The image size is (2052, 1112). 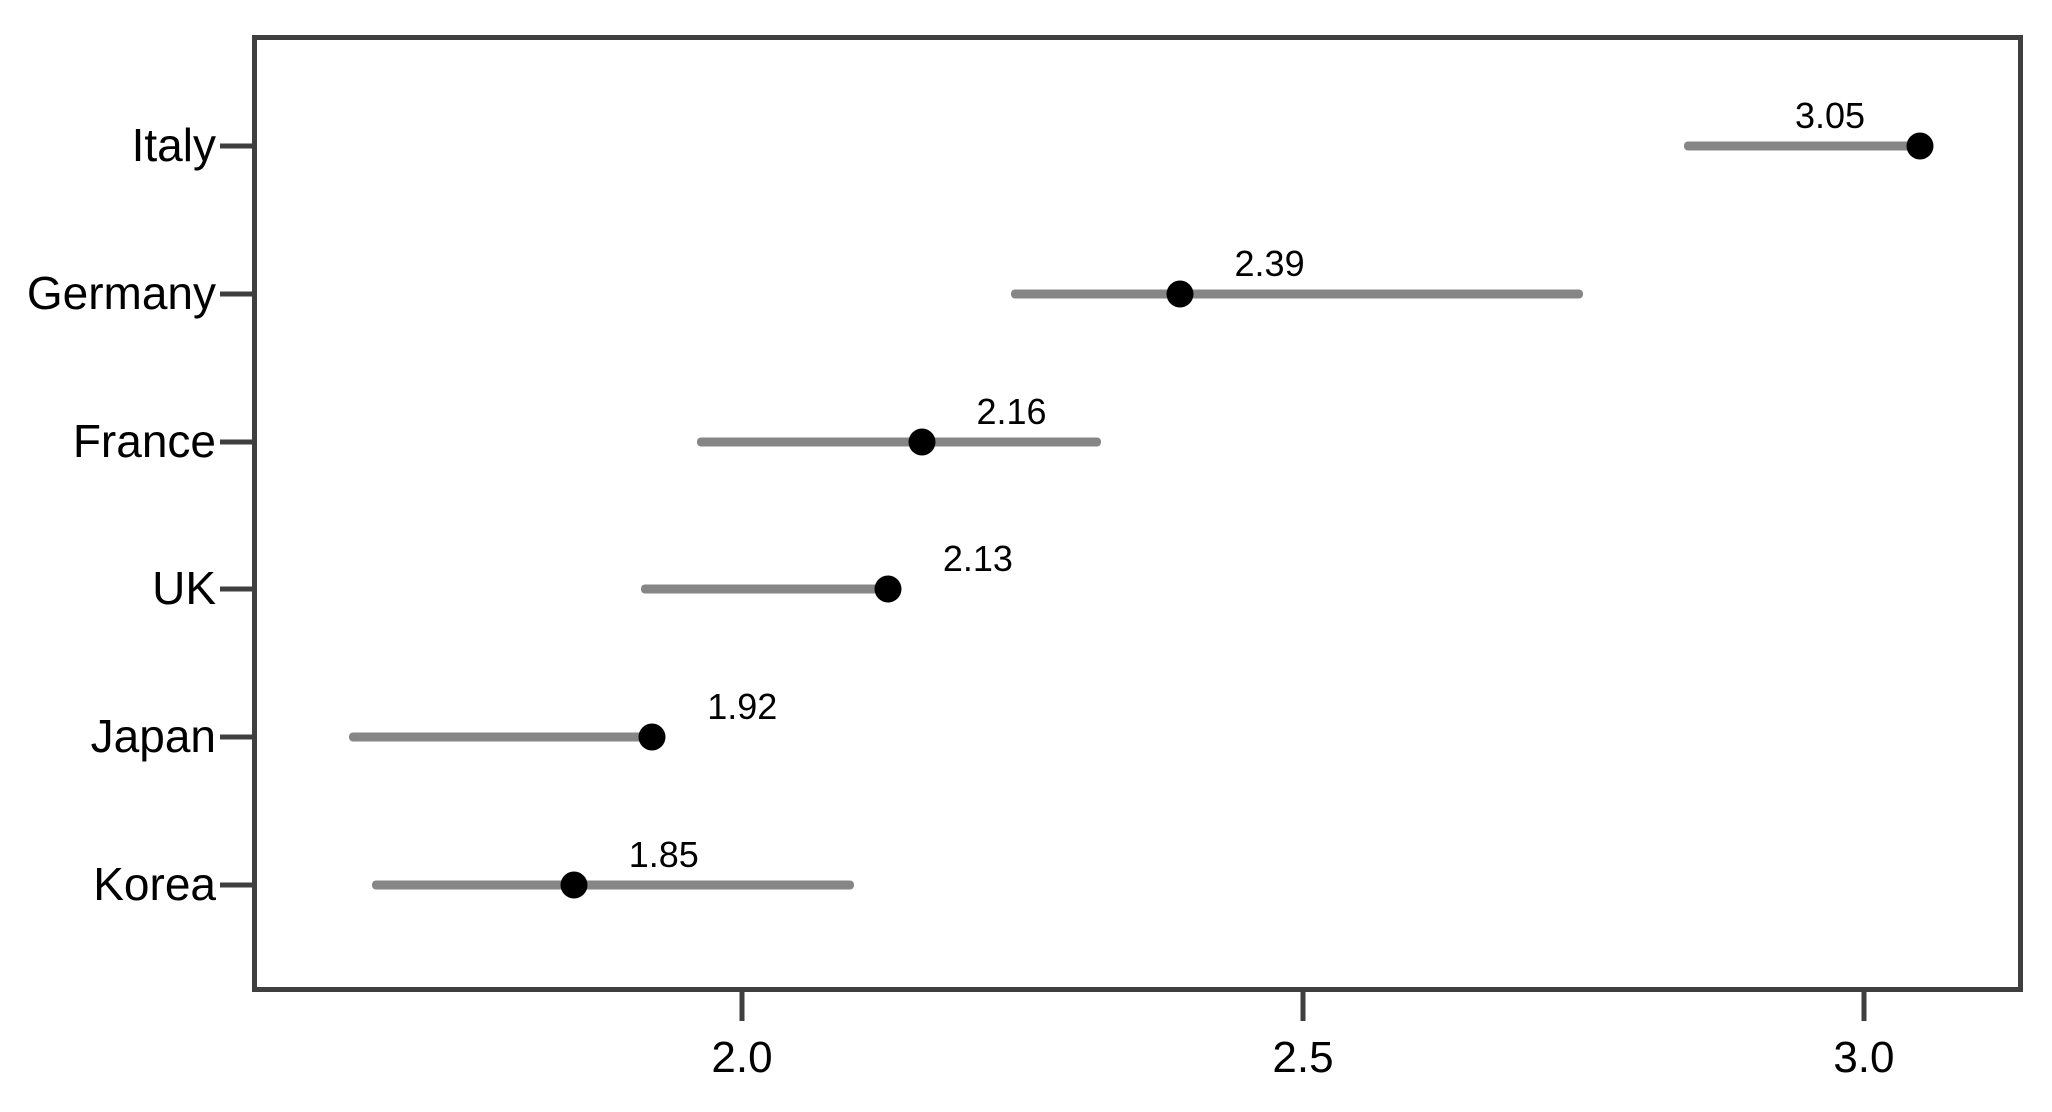 I want to click on category-label: Japan, so click(x=153, y=736).